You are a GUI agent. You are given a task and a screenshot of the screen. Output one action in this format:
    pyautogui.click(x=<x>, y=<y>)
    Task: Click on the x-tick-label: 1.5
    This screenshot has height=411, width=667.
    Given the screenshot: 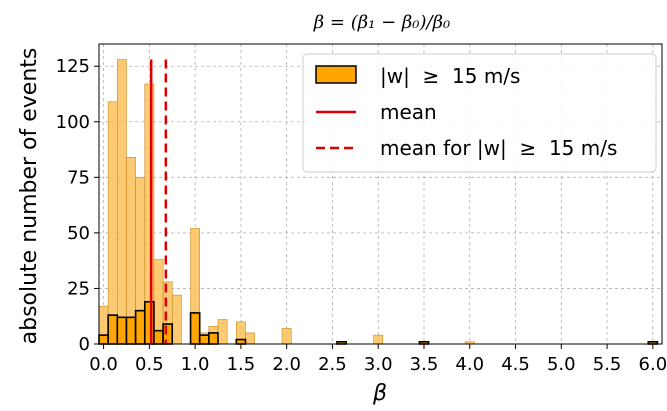 What is the action you would take?
    pyautogui.click(x=241, y=364)
    